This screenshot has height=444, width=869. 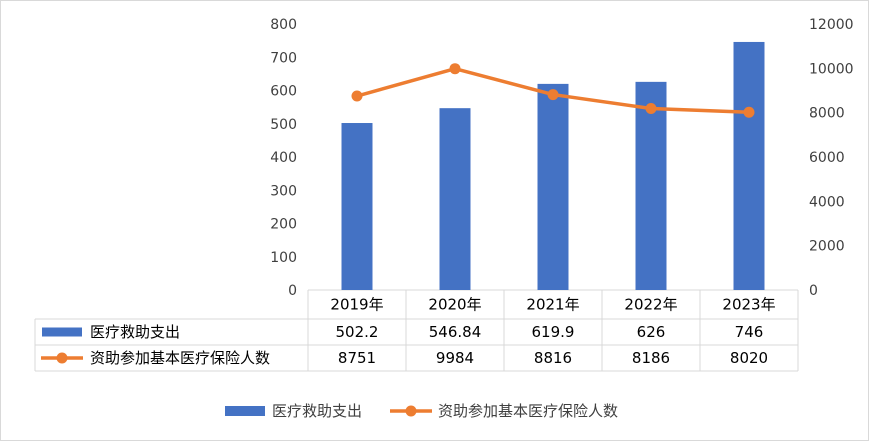 I want to click on legend-label: 医疗救助支出, so click(x=317, y=411).